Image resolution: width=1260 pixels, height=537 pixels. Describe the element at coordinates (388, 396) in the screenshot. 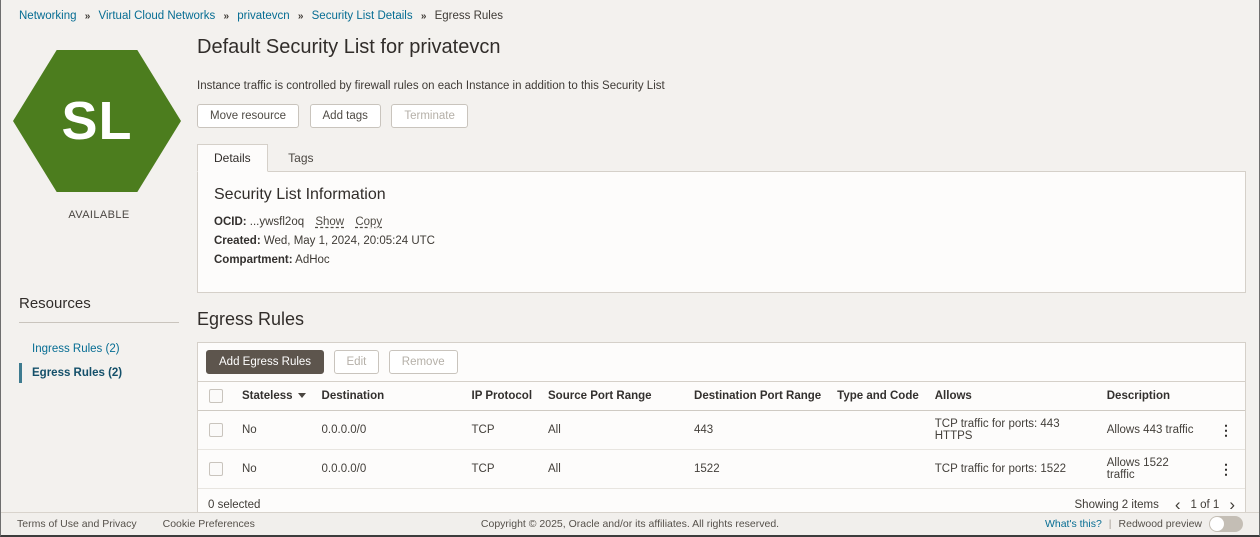

I see `column-header-destination: Destination` at that location.